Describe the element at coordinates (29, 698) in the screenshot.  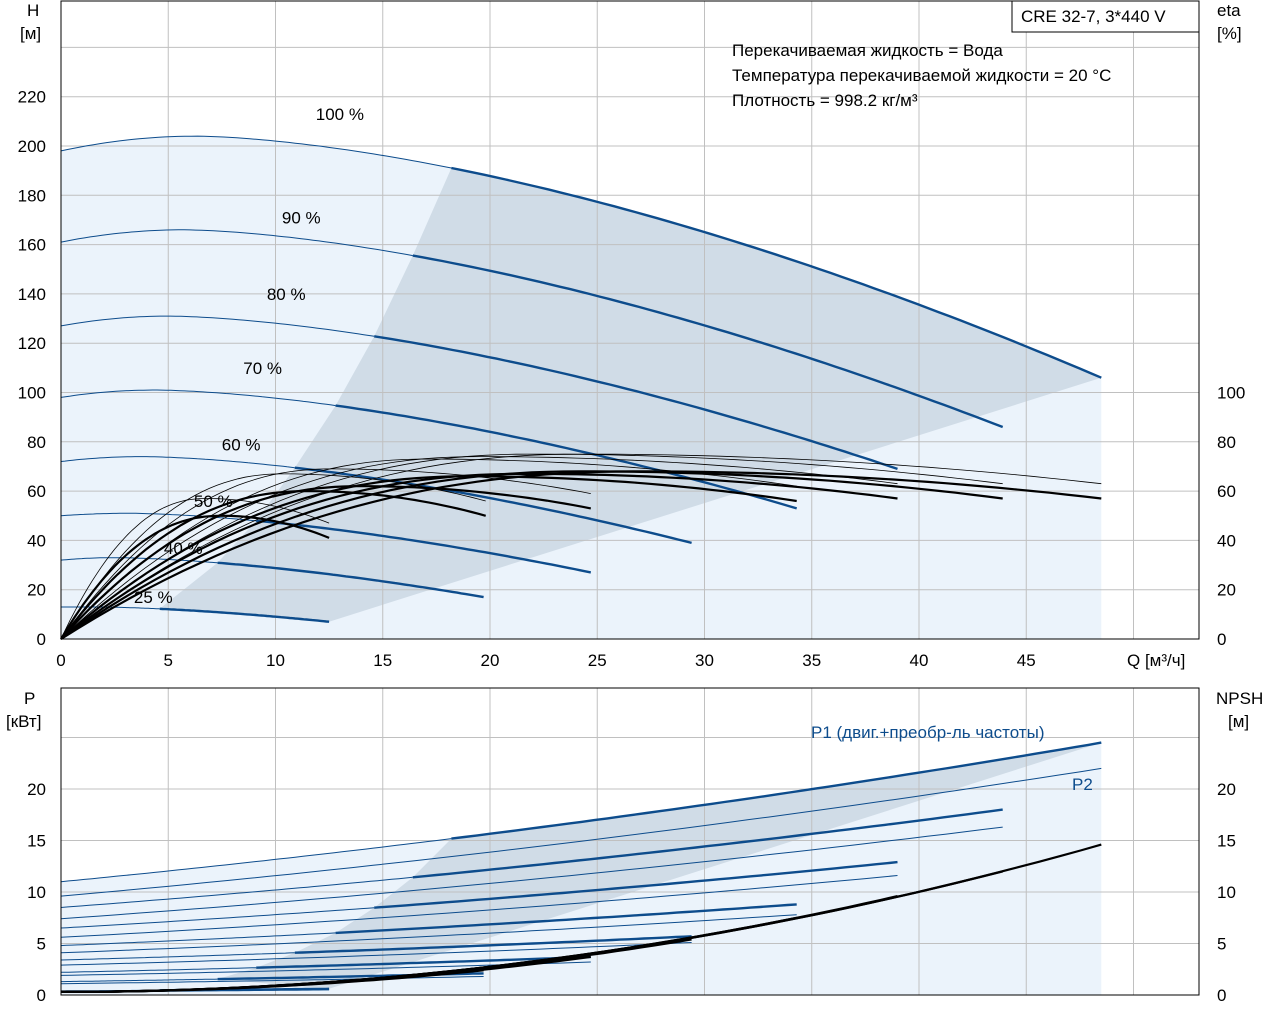
I see `power-axis-label: P` at that location.